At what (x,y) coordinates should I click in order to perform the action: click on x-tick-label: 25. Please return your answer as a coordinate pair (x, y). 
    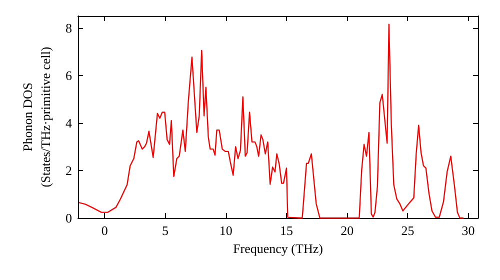
    Looking at the image, I should click on (407, 230).